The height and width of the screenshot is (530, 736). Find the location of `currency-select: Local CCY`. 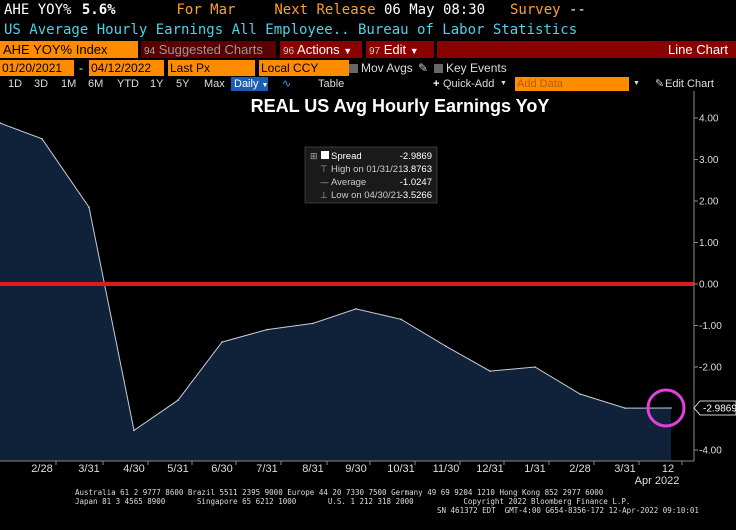

currency-select: Local CCY is located at coordinates (304, 68).